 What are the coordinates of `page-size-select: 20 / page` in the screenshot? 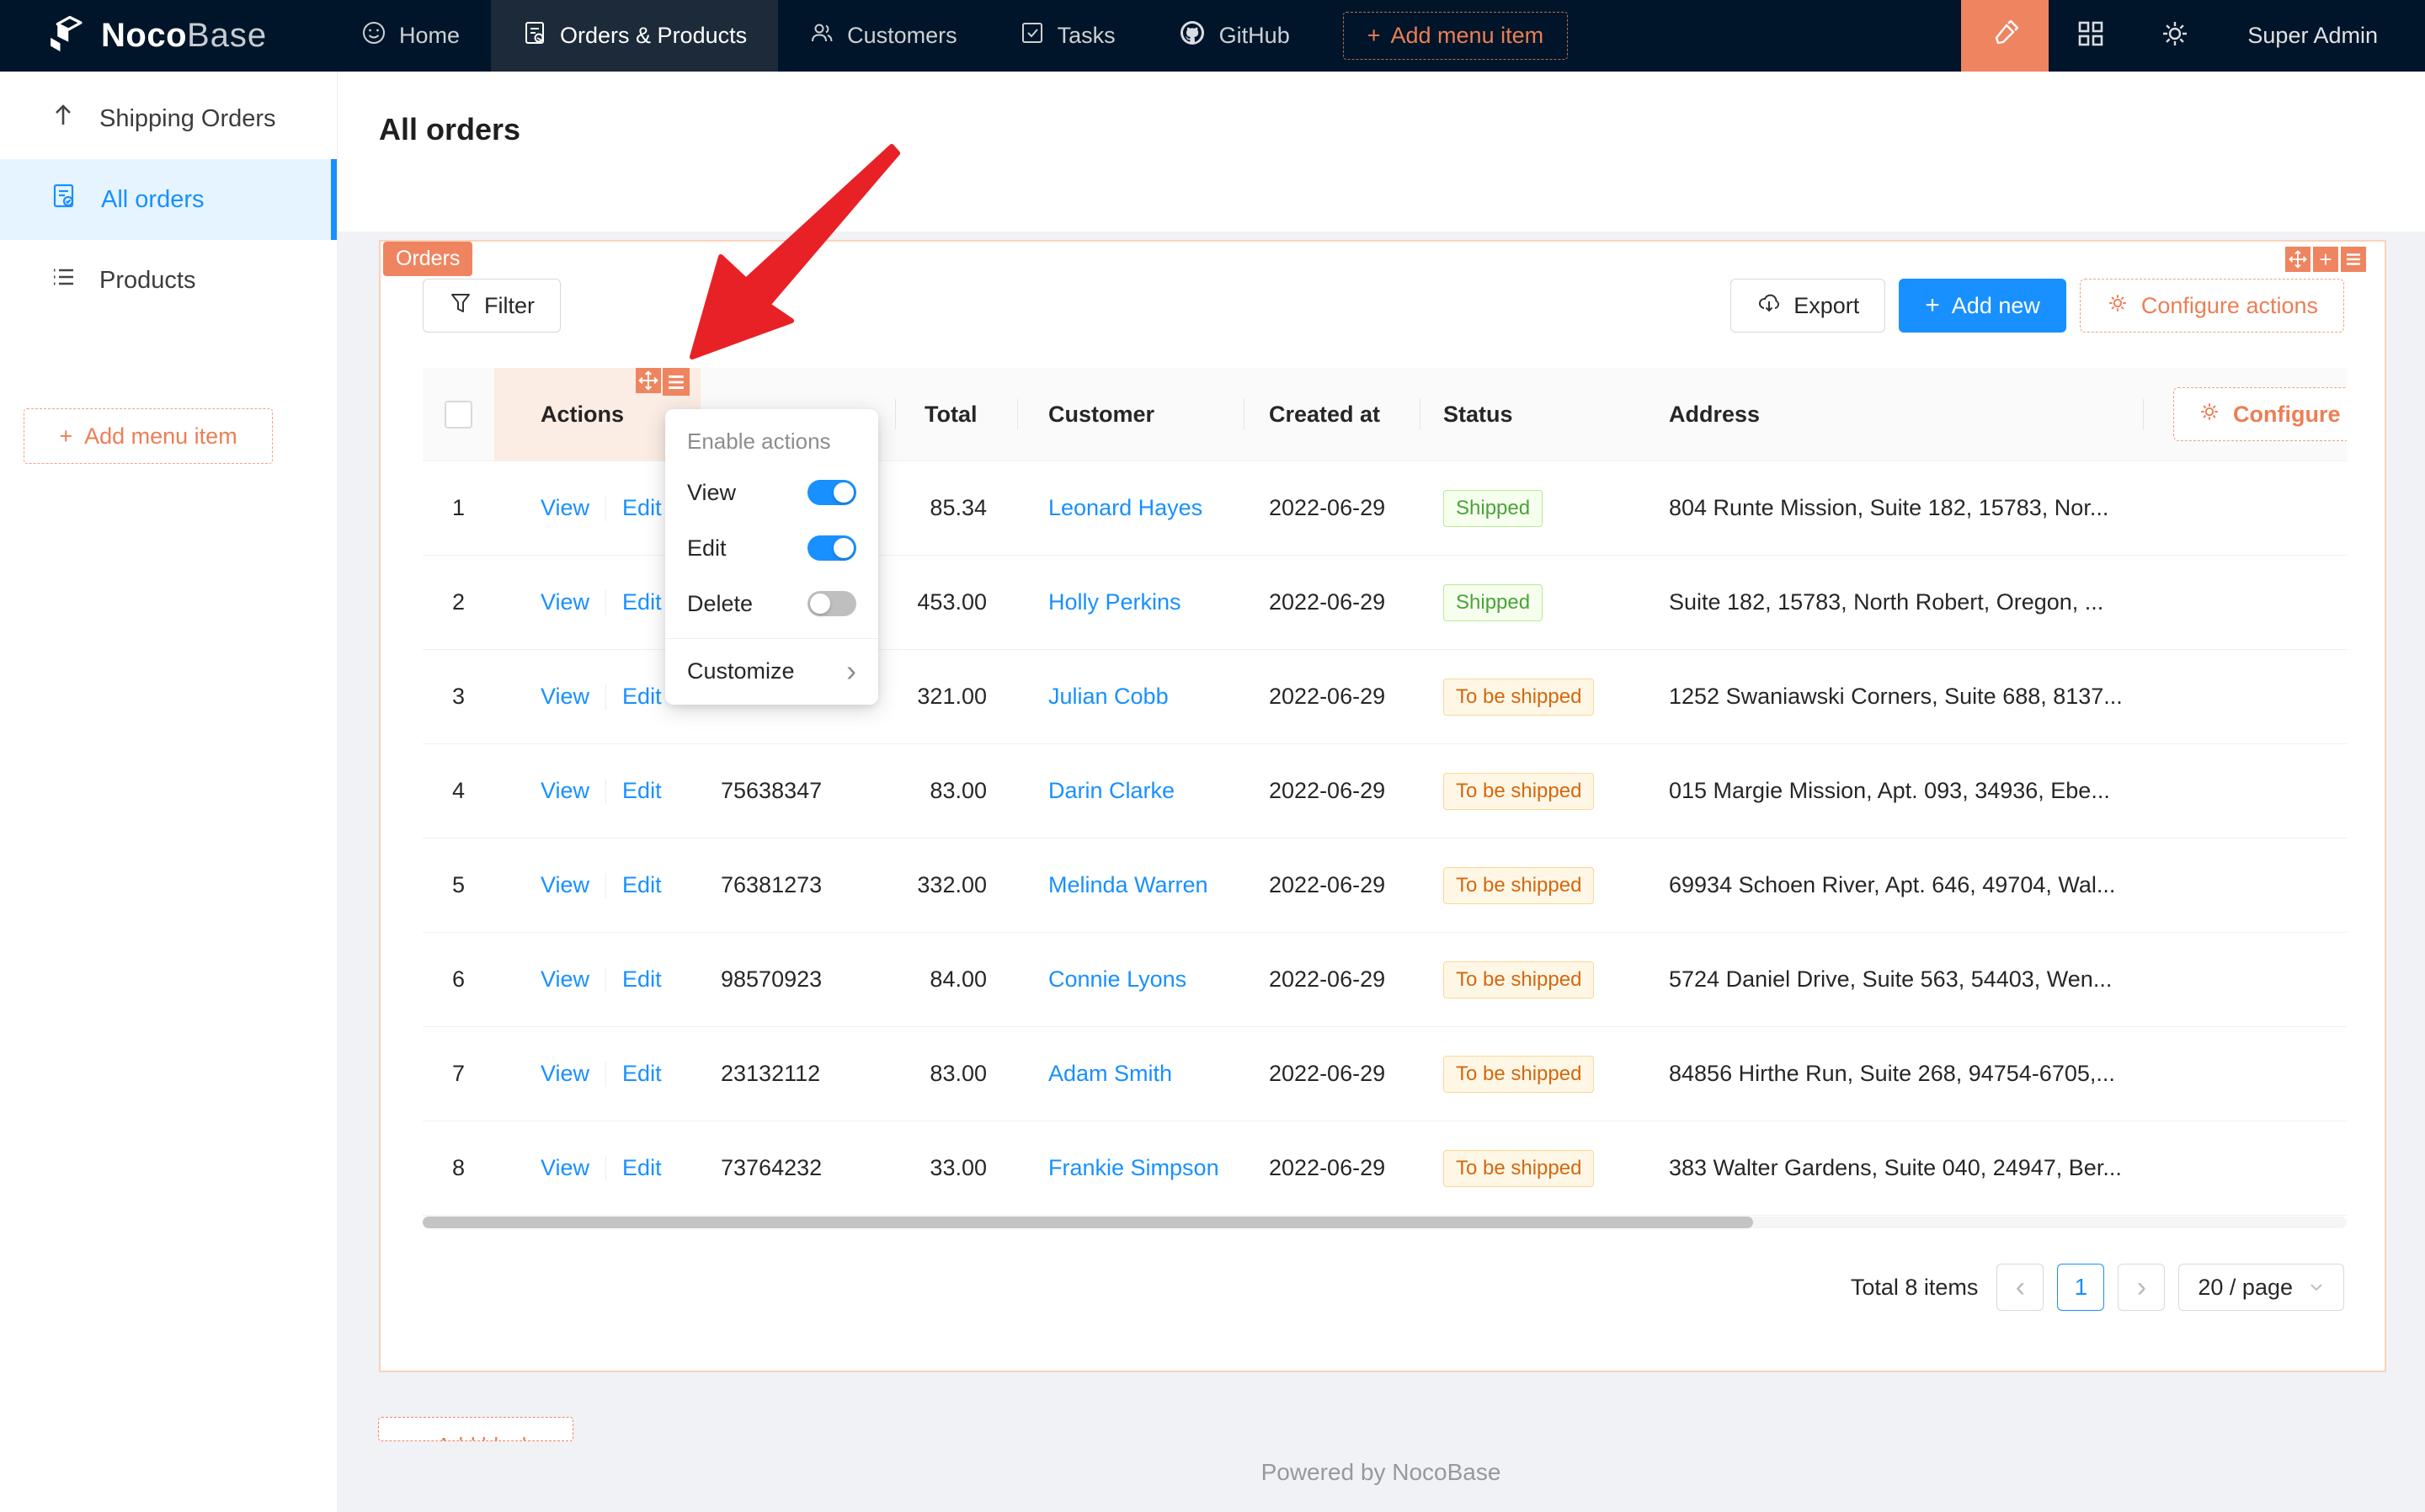 It's located at (2261, 1288).